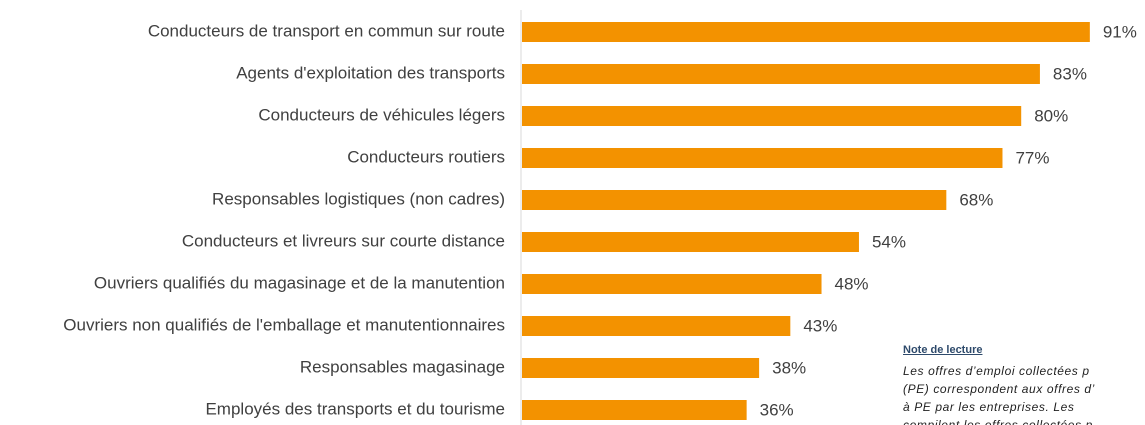  Describe the element at coordinates (777, 409) in the screenshot. I see `value-label: 36%` at that location.